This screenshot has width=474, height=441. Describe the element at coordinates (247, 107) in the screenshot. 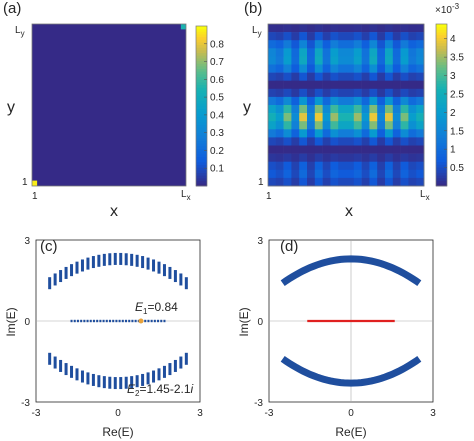

I see `ylabel-b: y` at that location.